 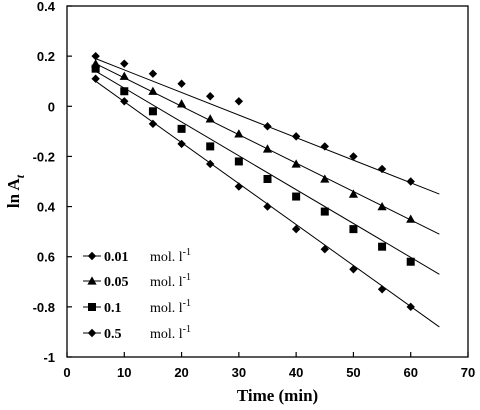 I want to click on legend-series-name: 0.1, so click(x=113, y=308).